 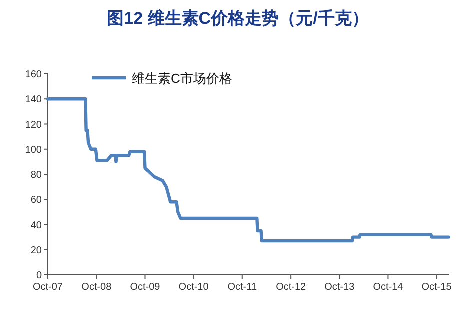 What do you see at coordinates (48, 287) in the screenshot?
I see `x-tick-label: Oct-07` at bounding box center [48, 287].